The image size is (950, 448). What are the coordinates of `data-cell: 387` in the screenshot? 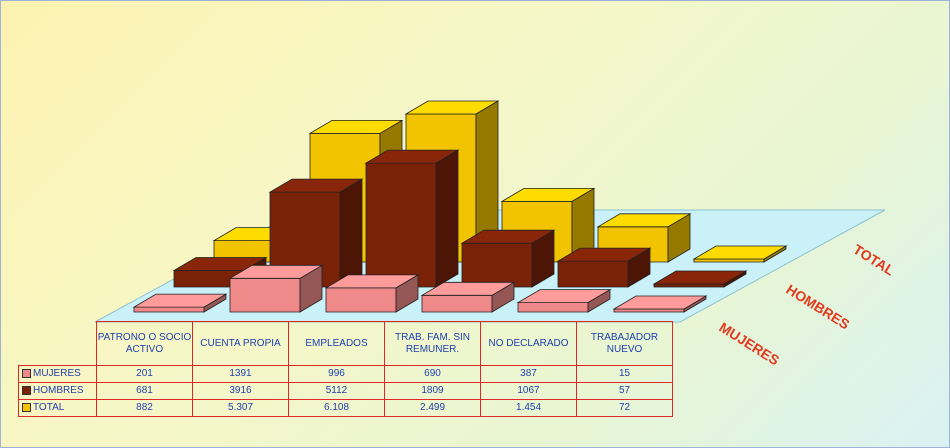 It's located at (528, 374).